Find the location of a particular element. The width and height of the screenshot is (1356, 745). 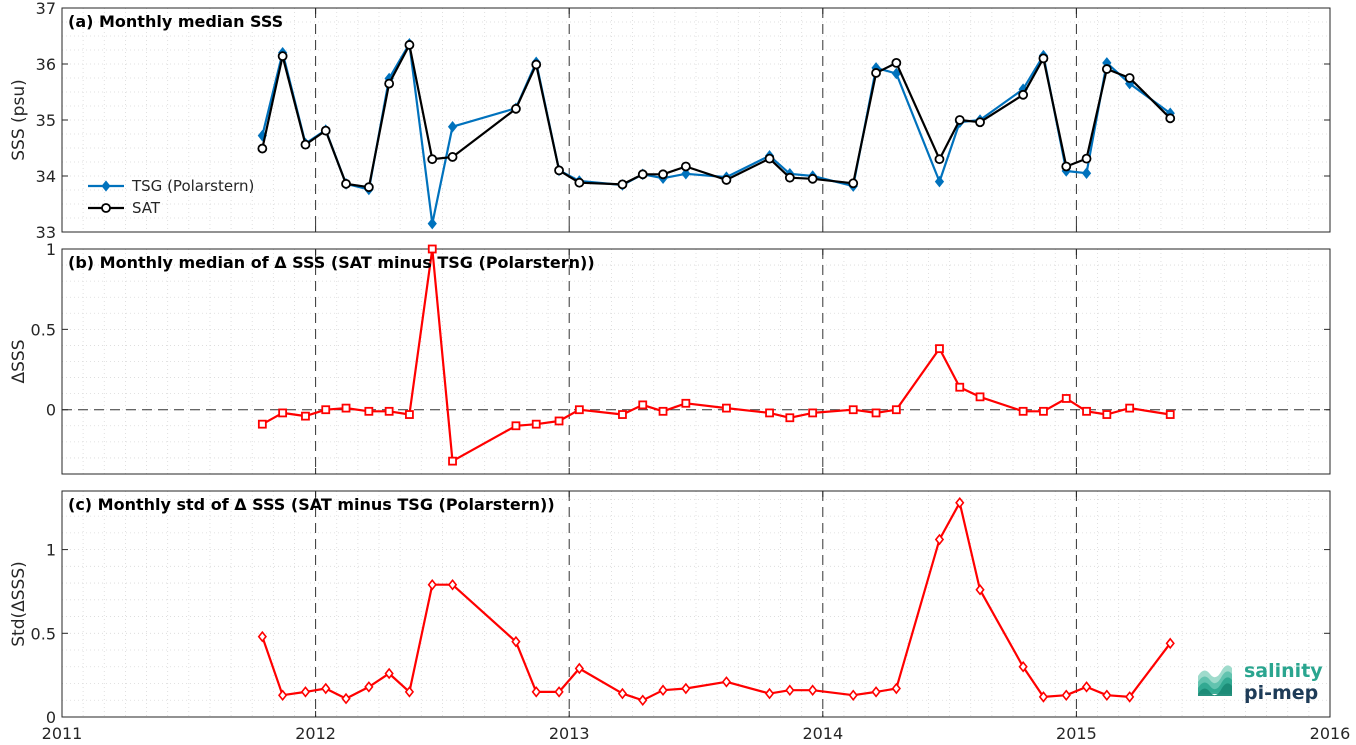

x-tick-label: 2016 is located at coordinates (1330, 733).